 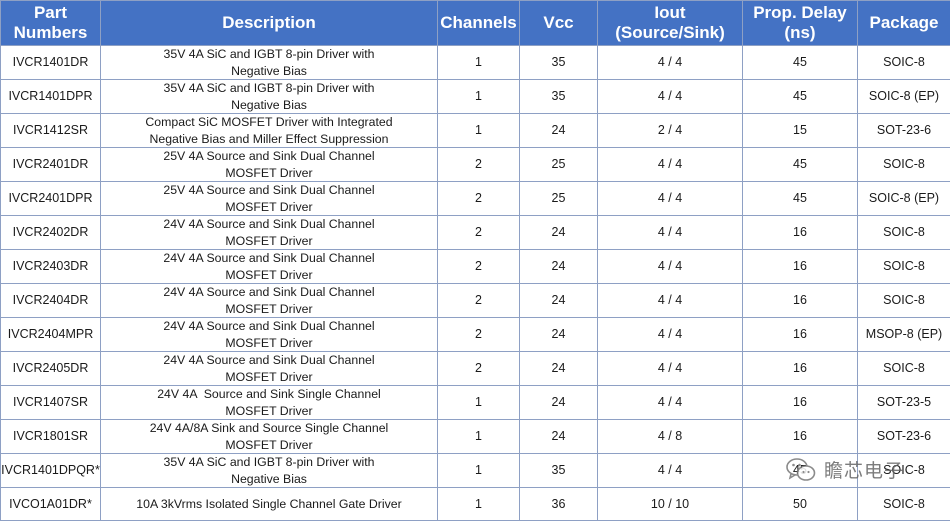 I want to click on header-part-numbers: Part Numbers, so click(x=51, y=23).